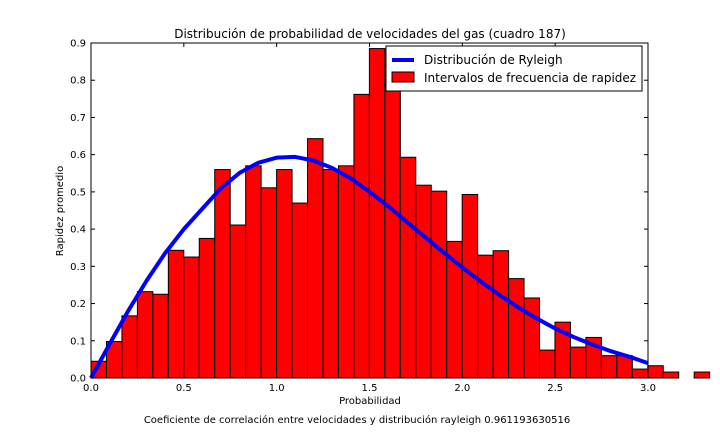 The width and height of the screenshot is (720, 432). Describe the element at coordinates (462, 388) in the screenshot. I see `x-tick-label: 2.0` at that location.